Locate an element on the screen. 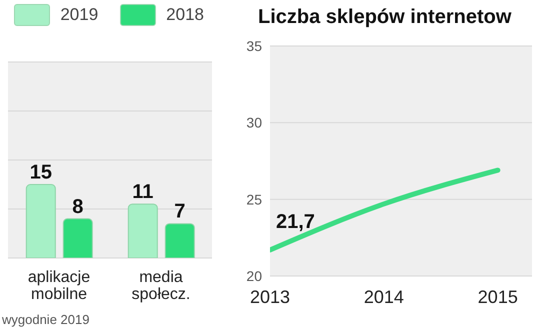  data-label: 7 is located at coordinates (180, 211).